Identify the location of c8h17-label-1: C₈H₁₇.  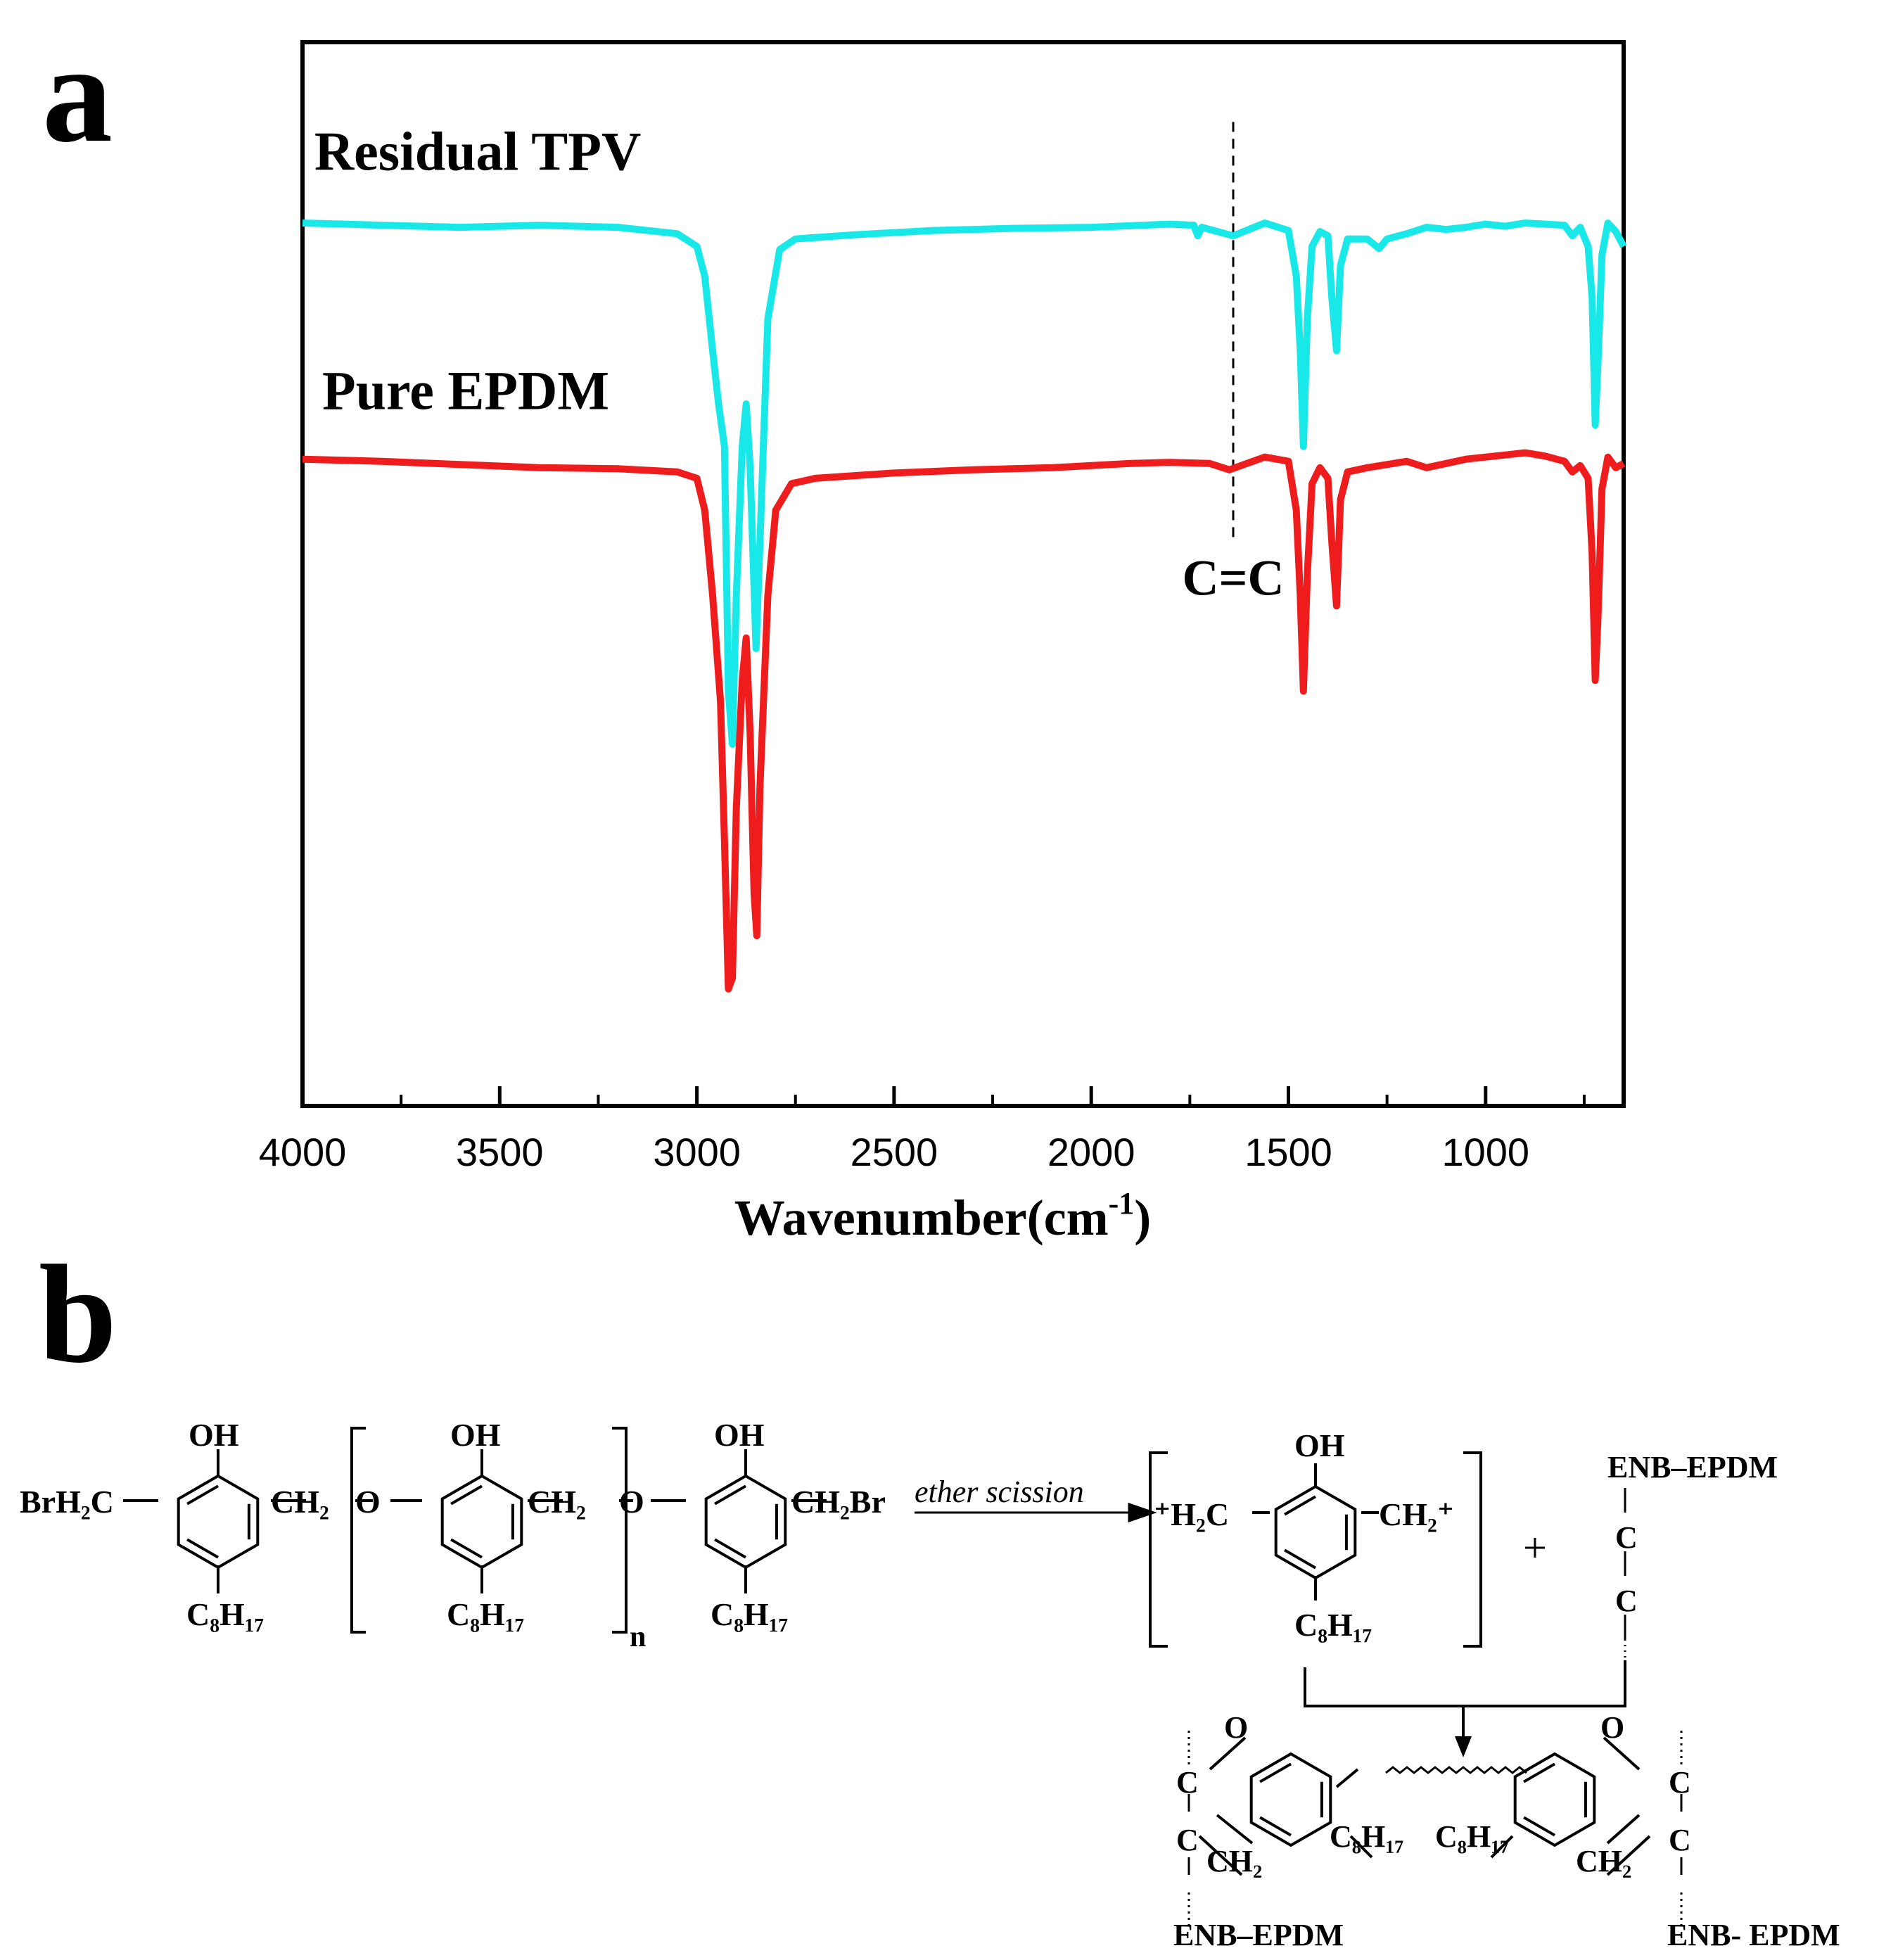
(225, 1614).